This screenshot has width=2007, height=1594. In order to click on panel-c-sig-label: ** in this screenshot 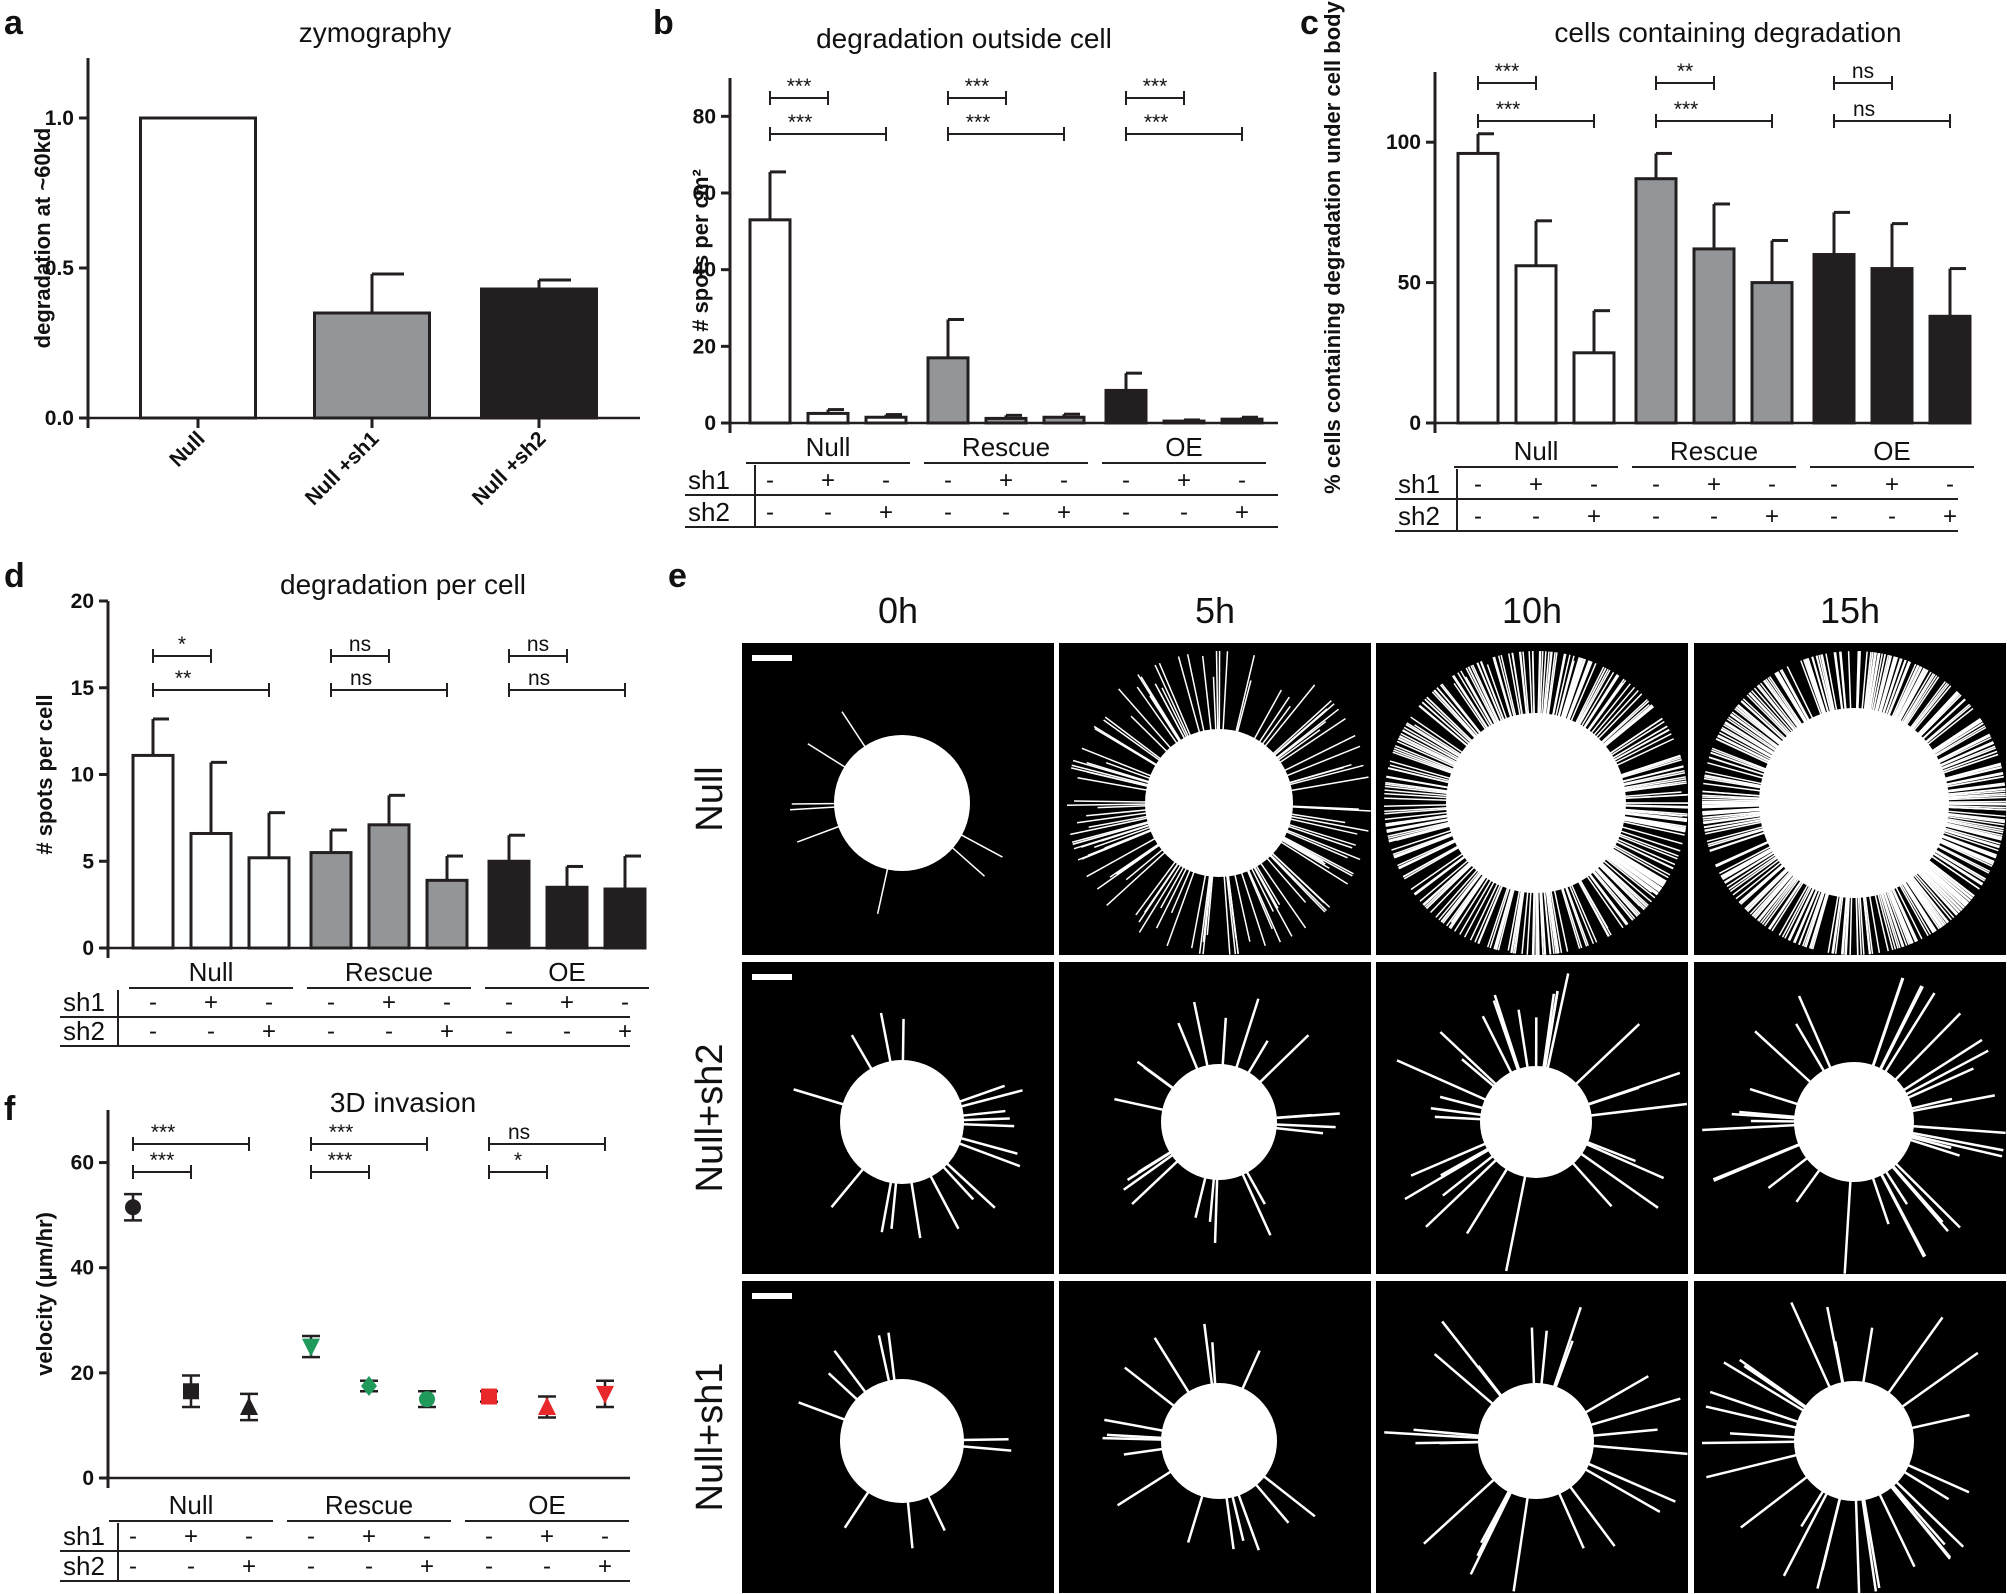, I will do `click(1685, 71)`.